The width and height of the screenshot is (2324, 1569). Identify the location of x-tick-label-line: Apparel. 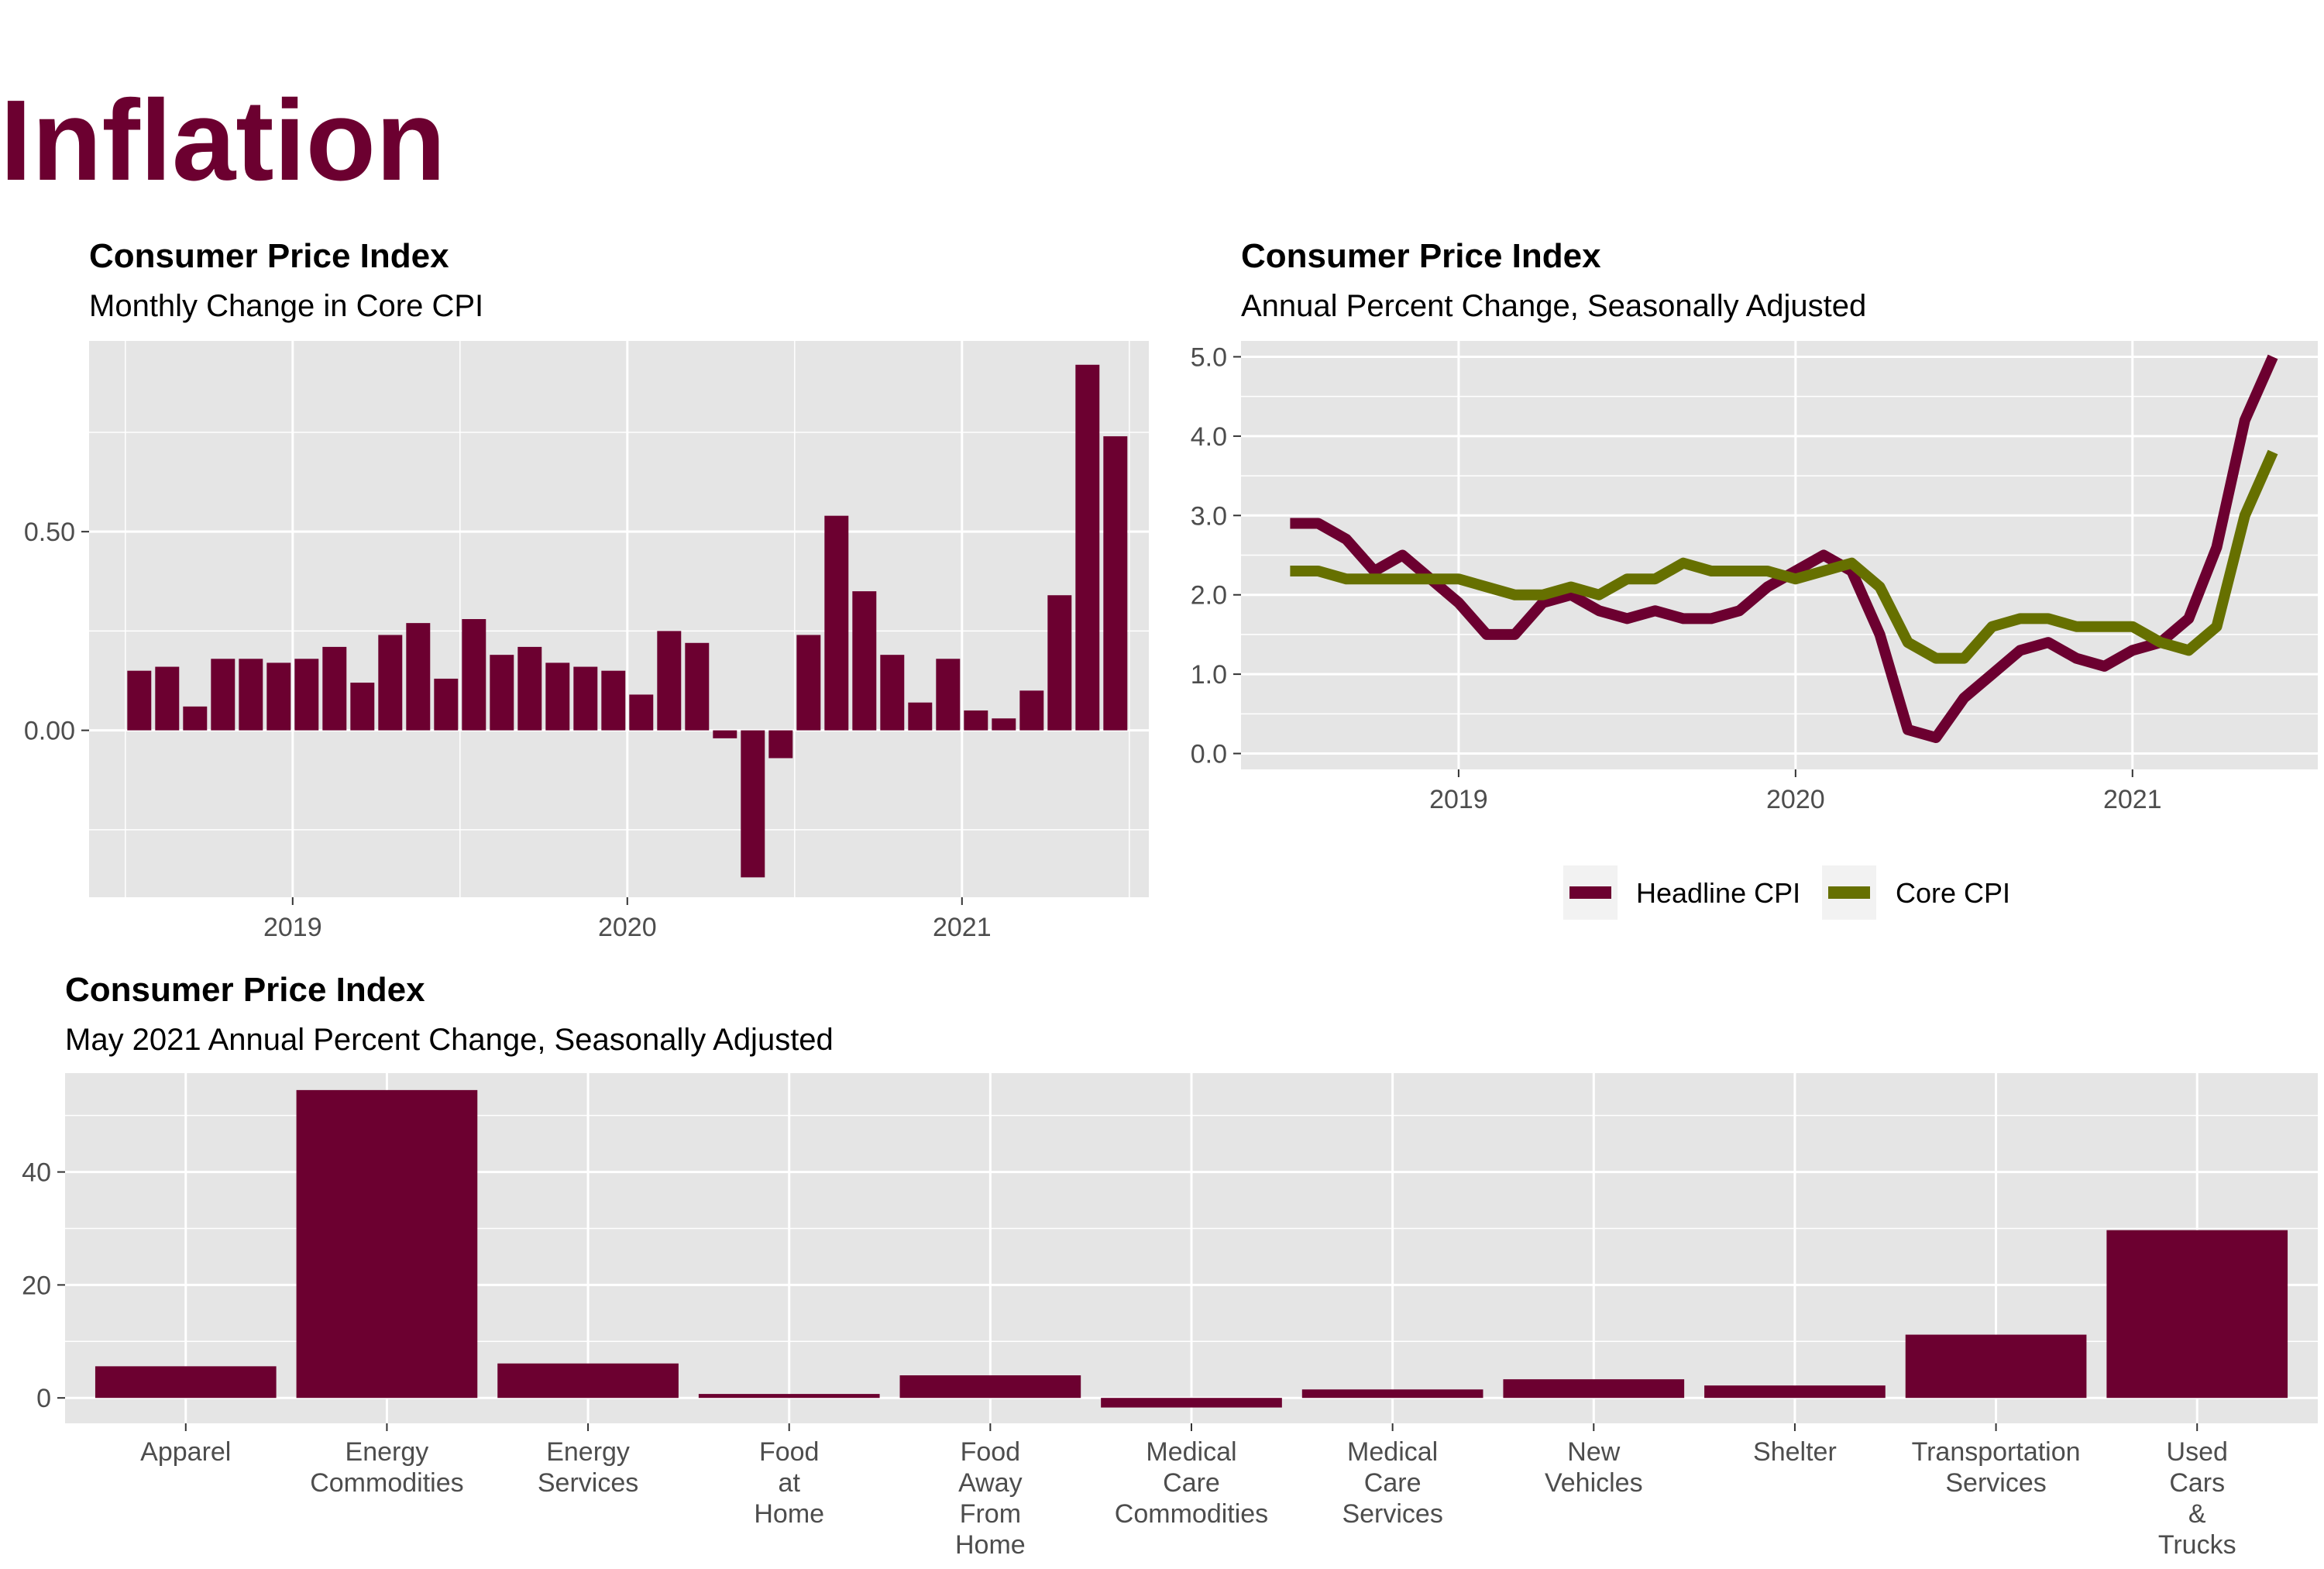
(185, 1452).